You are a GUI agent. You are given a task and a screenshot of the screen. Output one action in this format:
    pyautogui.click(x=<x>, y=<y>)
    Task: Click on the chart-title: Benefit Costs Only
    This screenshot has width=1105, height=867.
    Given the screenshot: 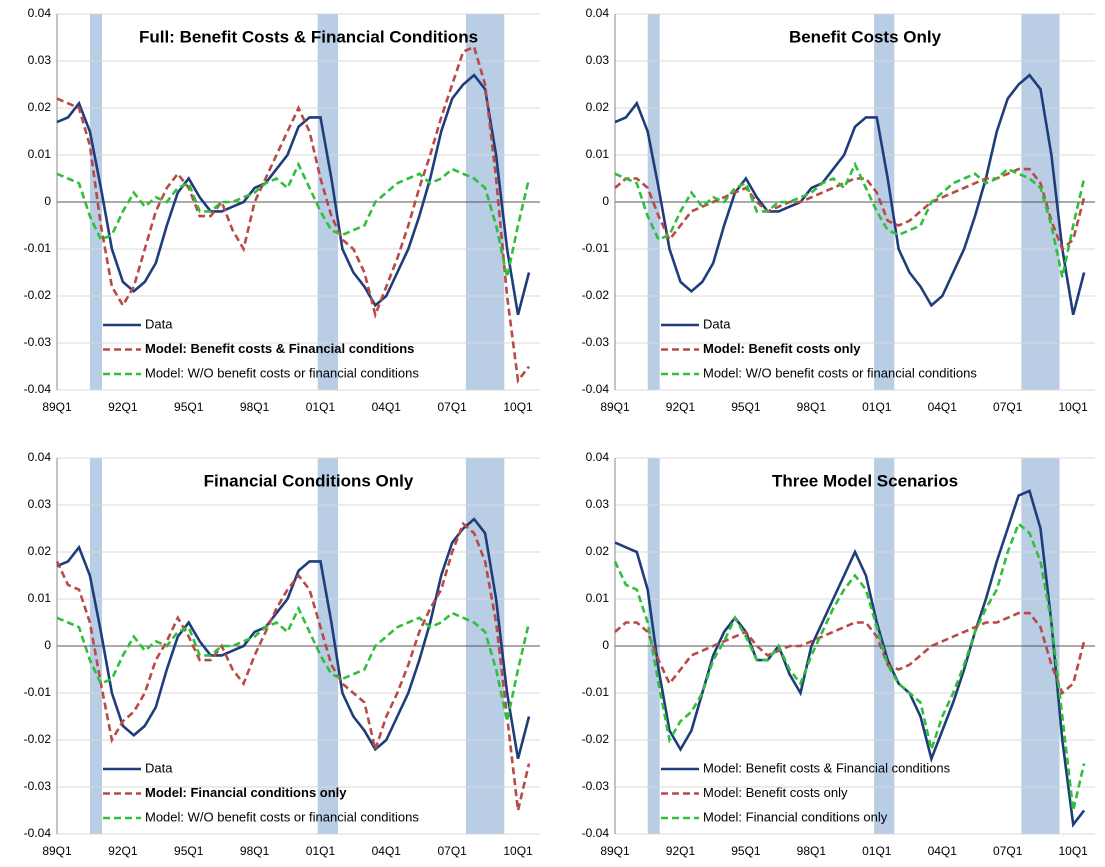 What is the action you would take?
    pyautogui.click(x=865, y=36)
    